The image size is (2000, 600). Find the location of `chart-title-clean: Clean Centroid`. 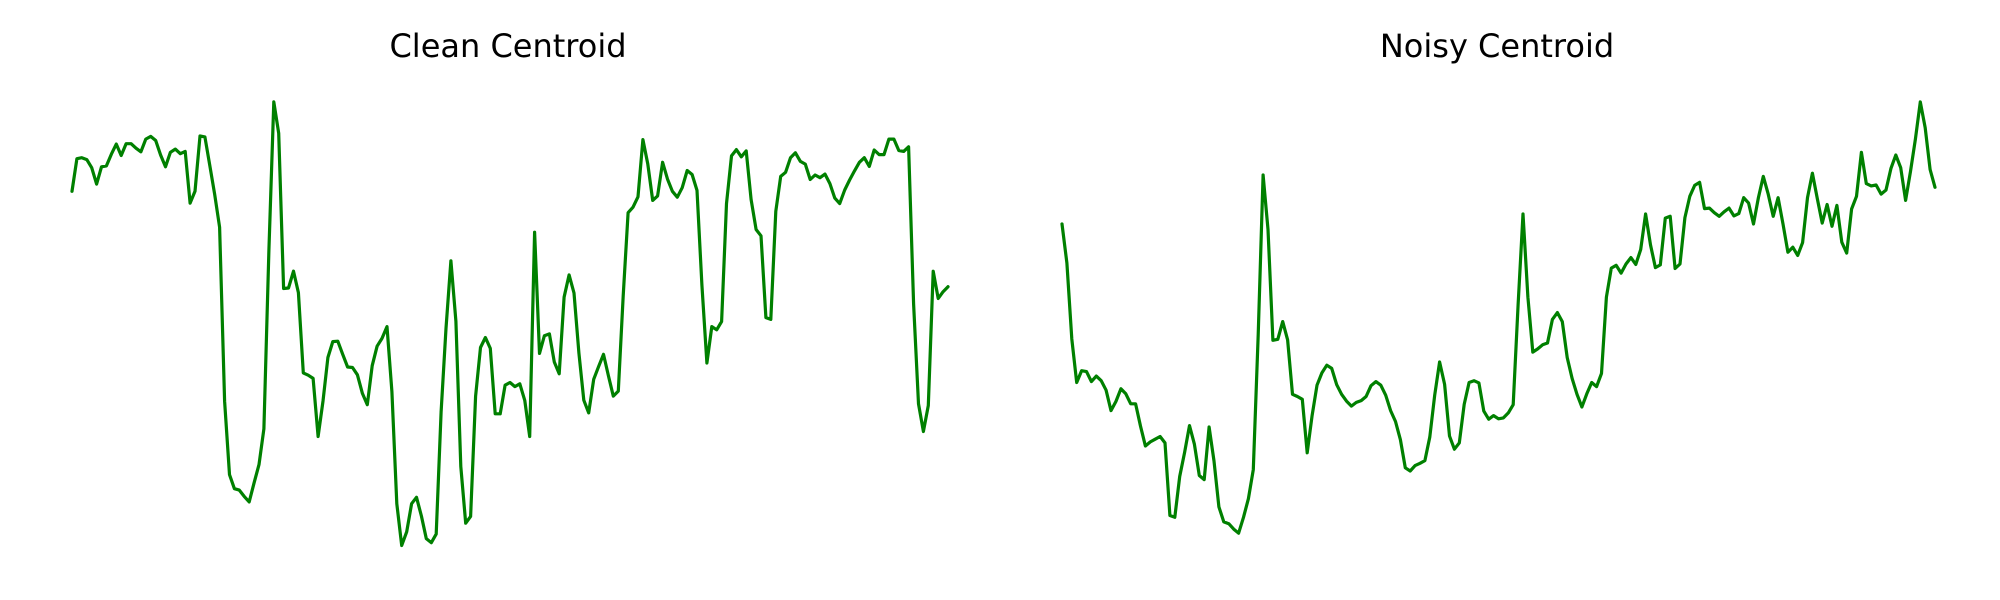

chart-title-clean: Clean Centroid is located at coordinates (507, 46).